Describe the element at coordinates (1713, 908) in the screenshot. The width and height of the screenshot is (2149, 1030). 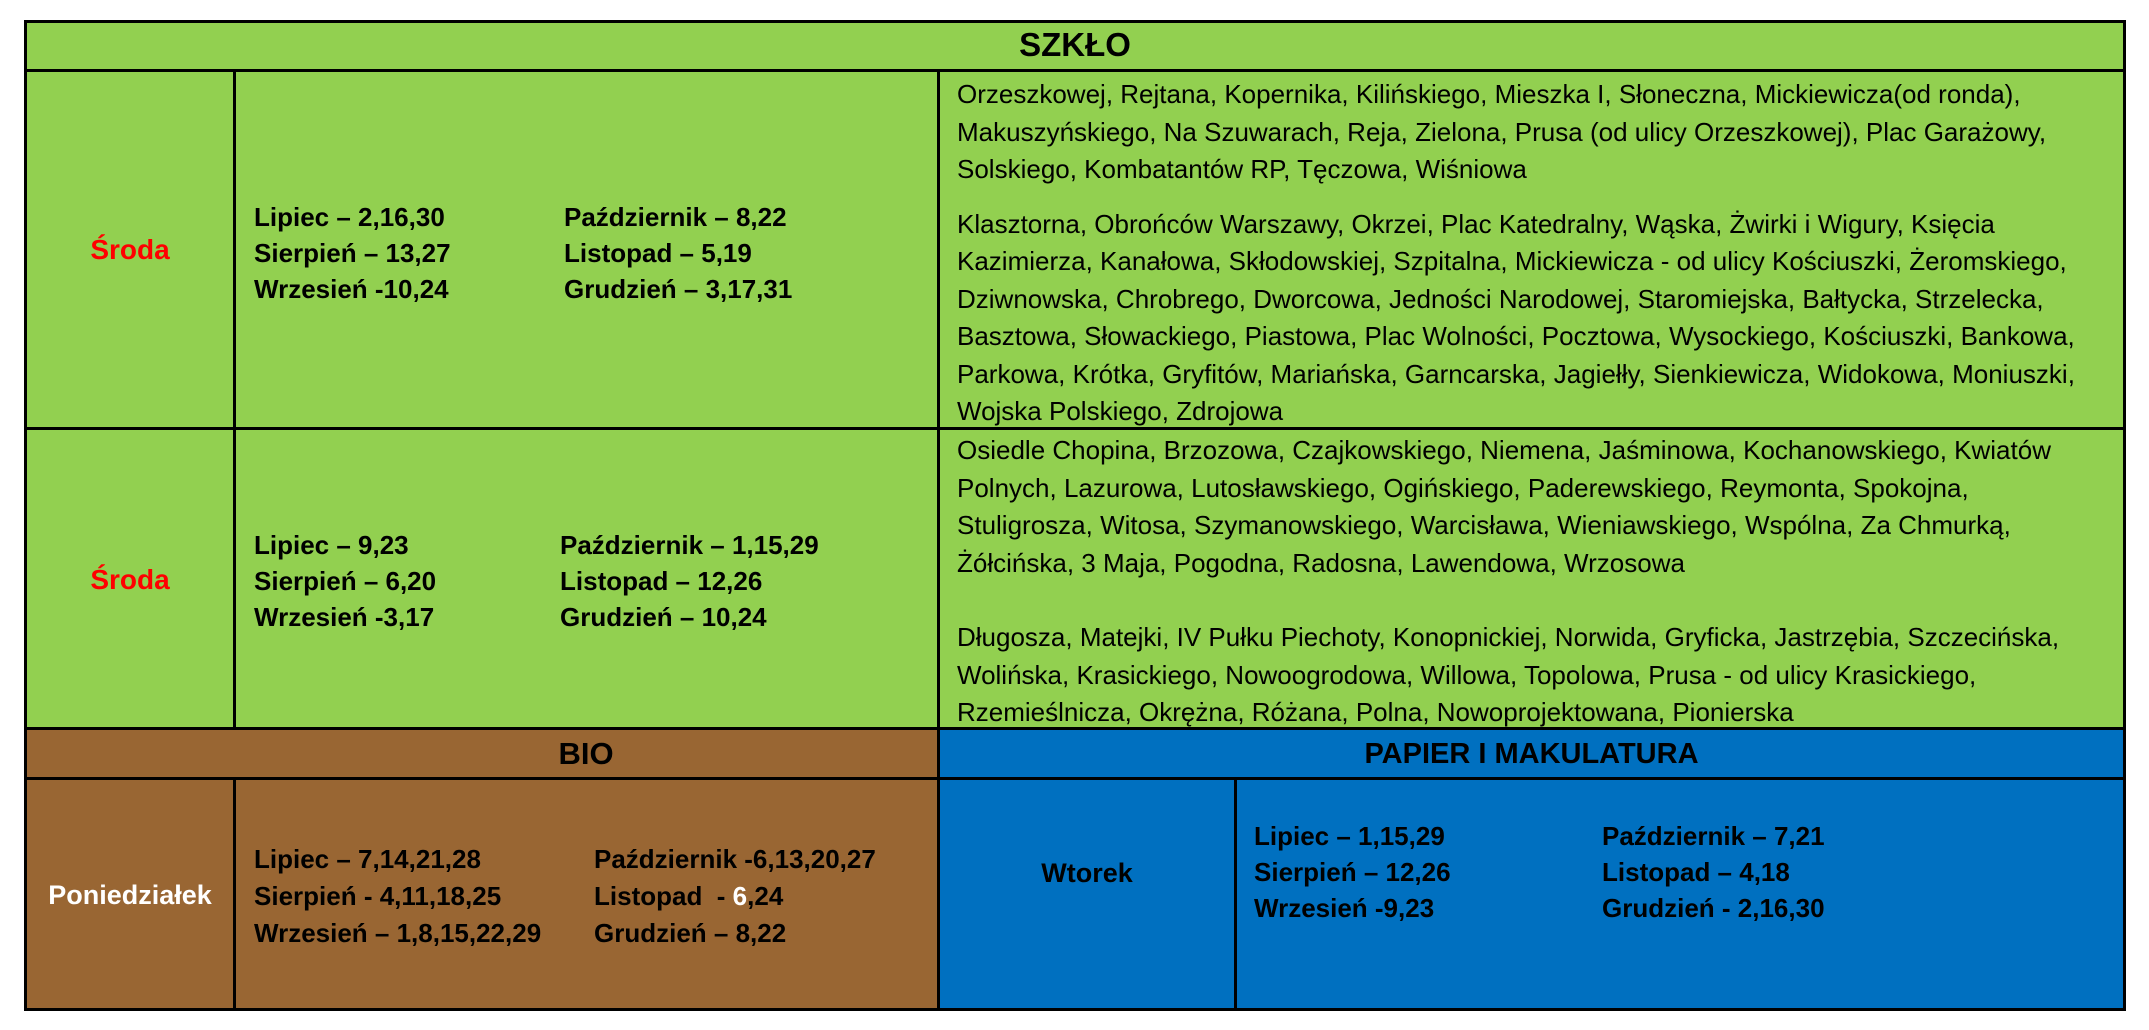
I see `date-line: Grudzień - 2,16,30` at that location.